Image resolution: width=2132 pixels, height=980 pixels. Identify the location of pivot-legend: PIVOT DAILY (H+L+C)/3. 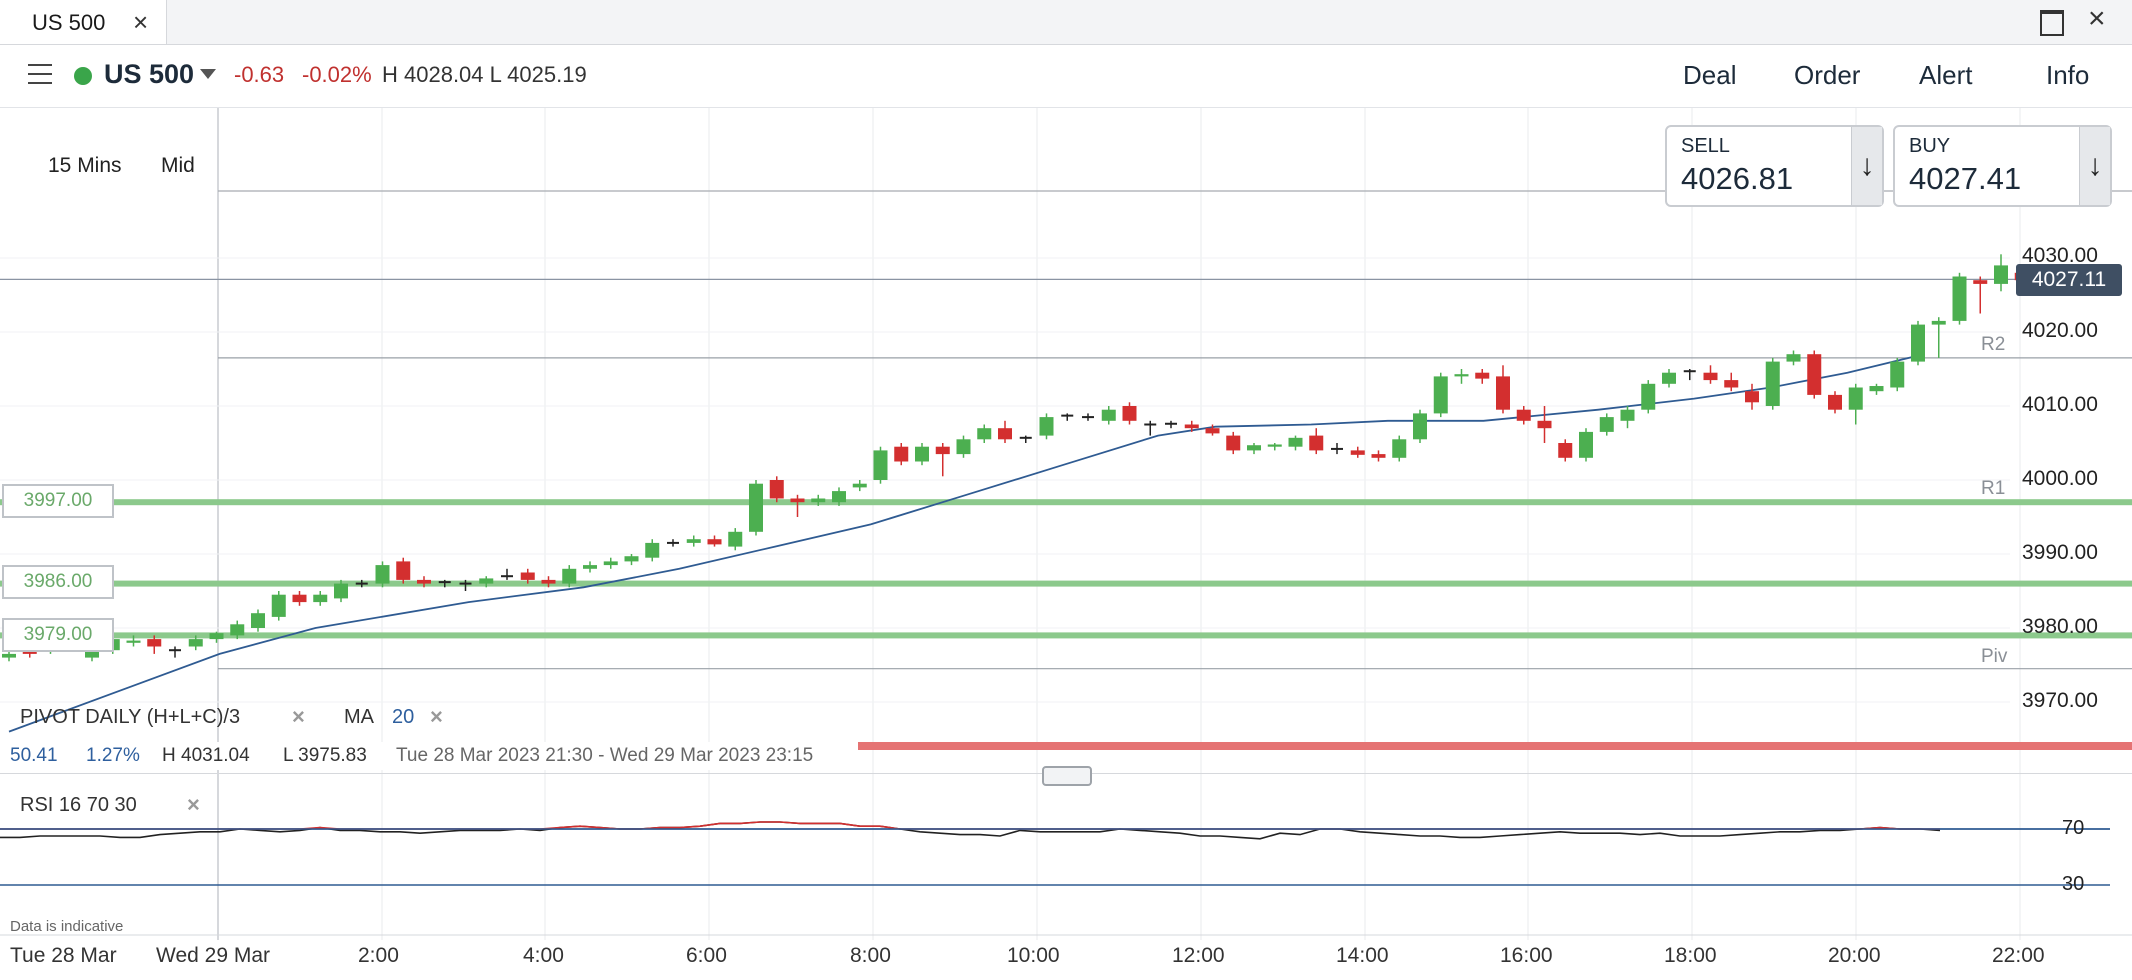
(130, 717).